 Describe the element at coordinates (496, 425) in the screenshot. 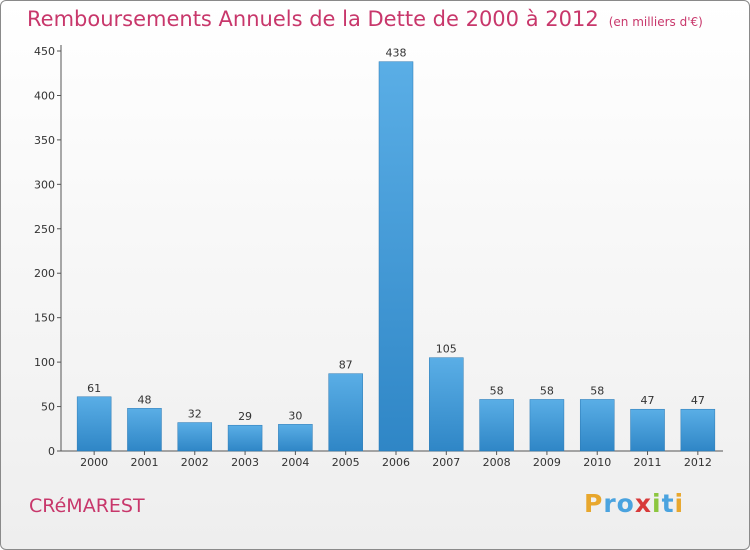

I see `bar-2008` at that location.